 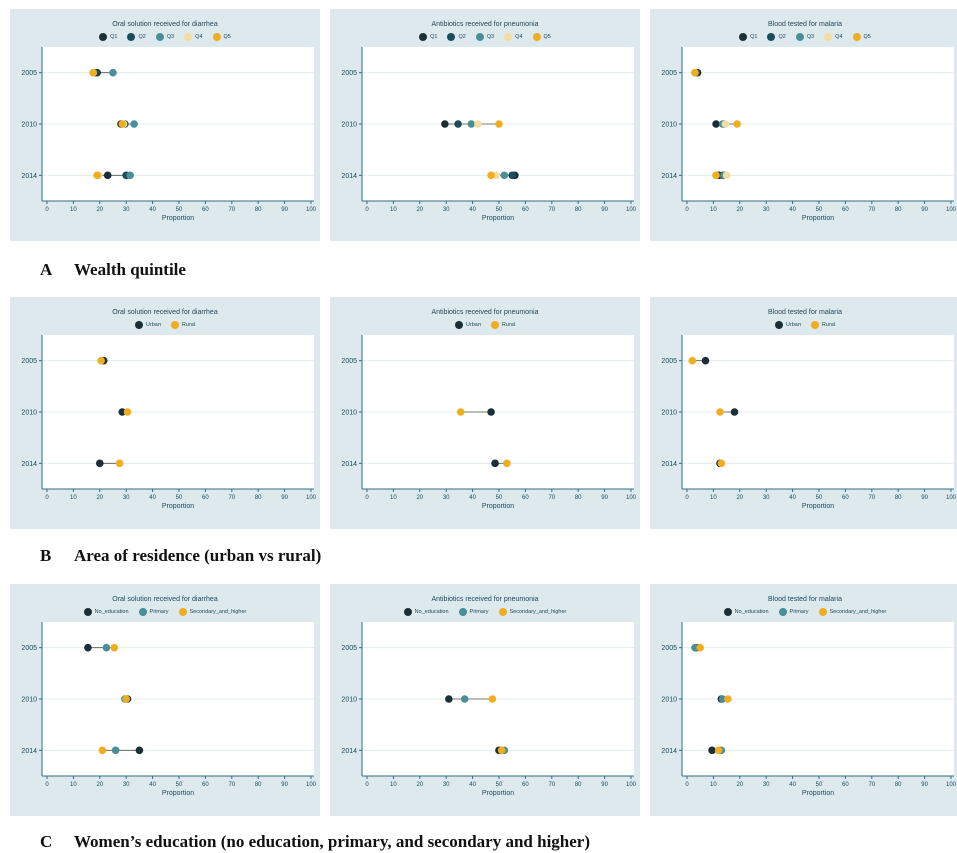 I want to click on row-title-b: B Area of residence (urban vs rural), so click(x=181, y=555).